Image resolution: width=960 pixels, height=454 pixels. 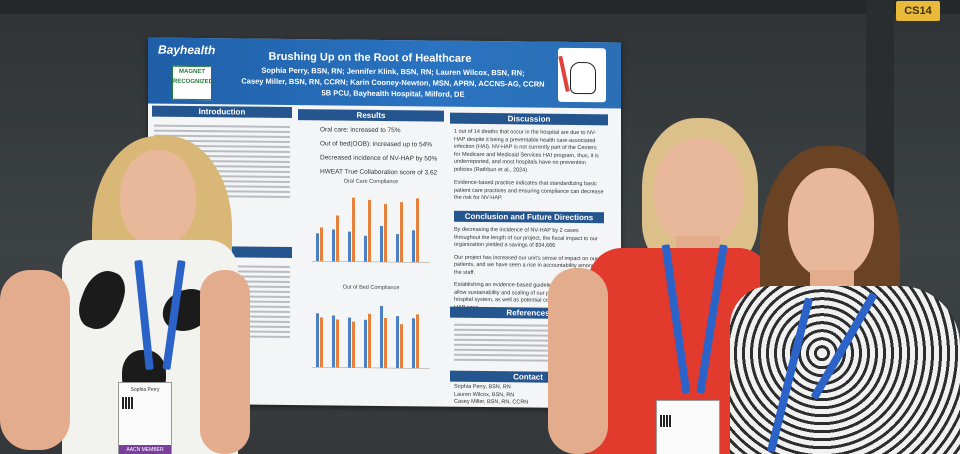 What do you see at coordinates (370, 57) in the screenshot?
I see `poster-title: Brushing Up on the Root of Healthcare` at bounding box center [370, 57].